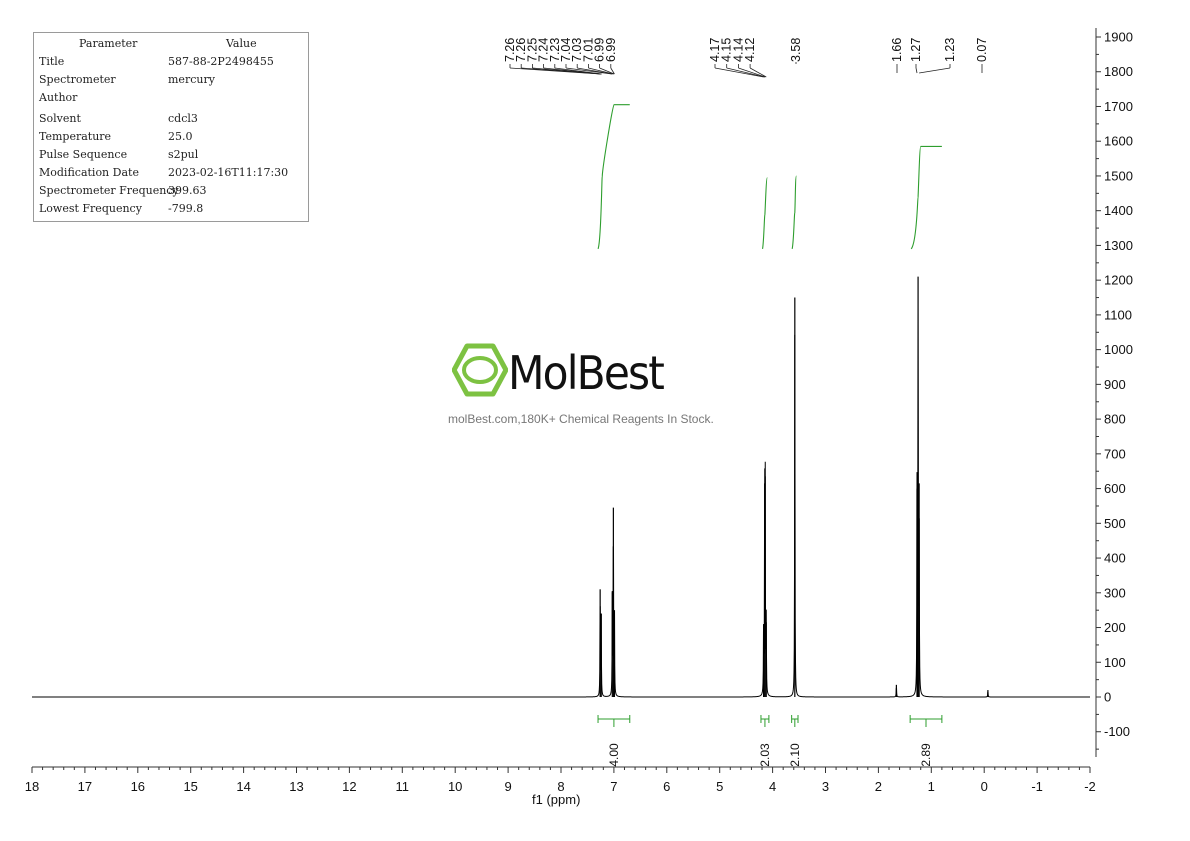 The image size is (1190, 841). What do you see at coordinates (108, 43) in the screenshot?
I see `header-parameter: Parameter` at bounding box center [108, 43].